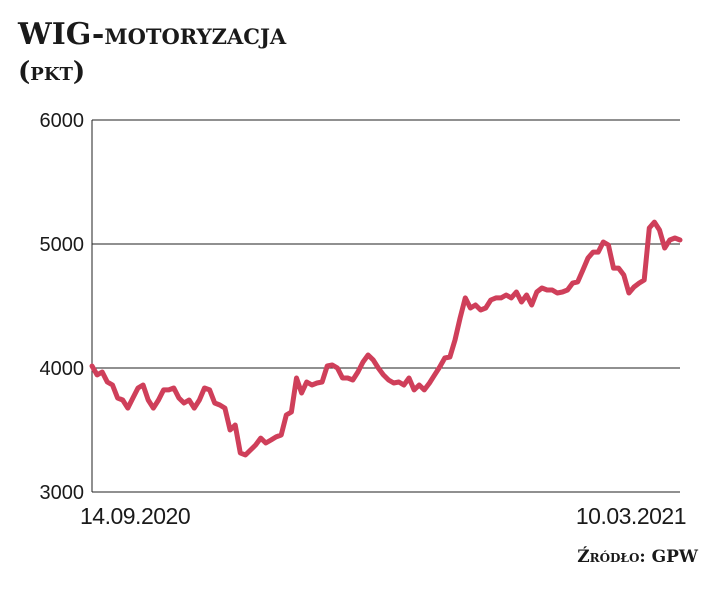 This screenshot has width=716, height=593. I want to click on chart-subtitle: (pkt), so click(51, 72).